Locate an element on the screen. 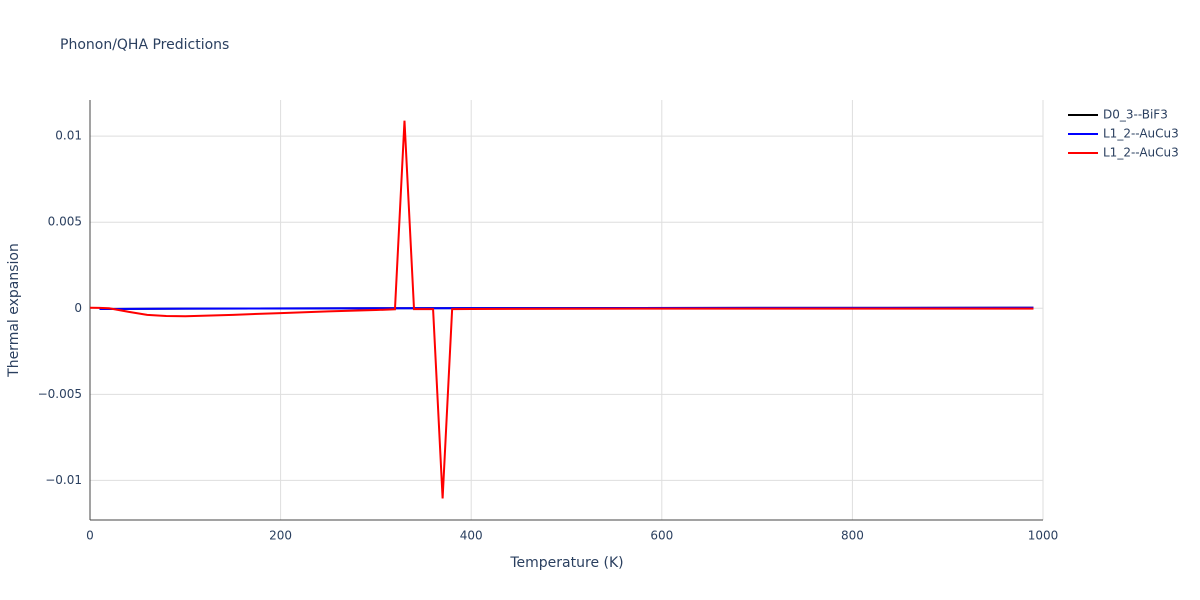 Image resolution: width=1200 pixels, height=600 pixels. x-tick-label: 400 is located at coordinates (471, 536).